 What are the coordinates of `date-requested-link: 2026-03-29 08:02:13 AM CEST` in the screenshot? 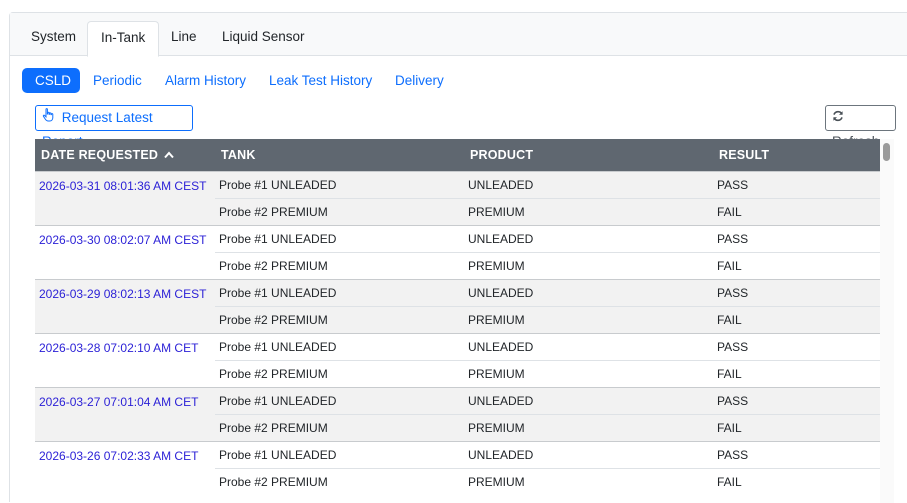 It's located at (125, 306).